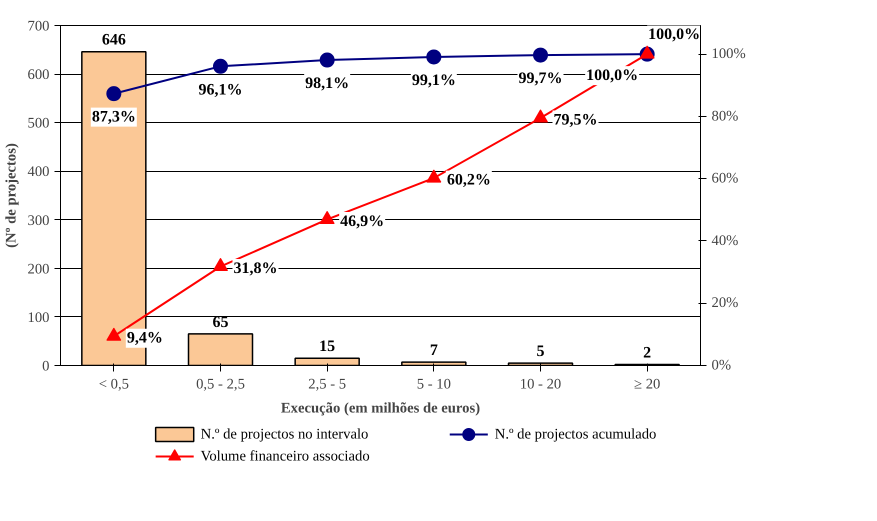 This screenshot has height=521, width=877. What do you see at coordinates (46, 366) in the screenshot?
I see `y-tick-label: 0` at bounding box center [46, 366].